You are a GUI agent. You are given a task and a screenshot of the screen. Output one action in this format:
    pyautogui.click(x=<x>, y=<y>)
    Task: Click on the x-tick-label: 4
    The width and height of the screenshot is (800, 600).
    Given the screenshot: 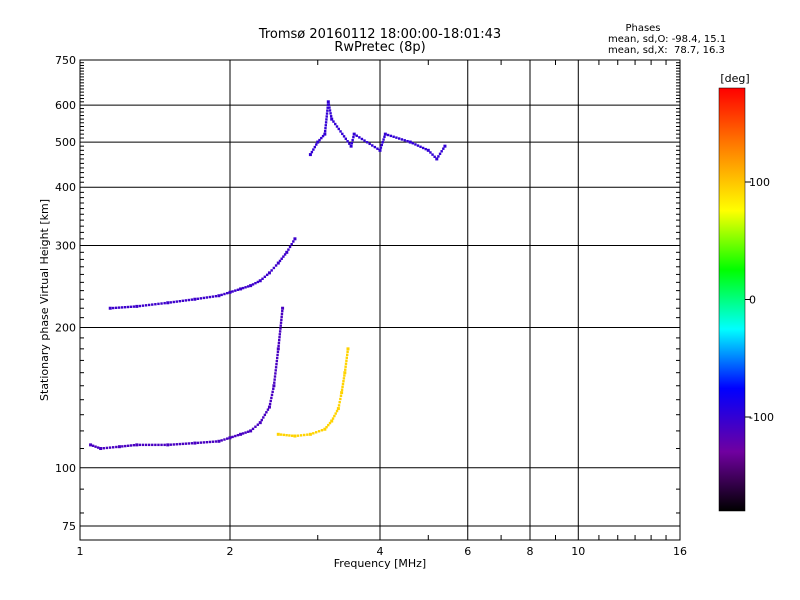 What is the action you would take?
    pyautogui.click(x=380, y=551)
    